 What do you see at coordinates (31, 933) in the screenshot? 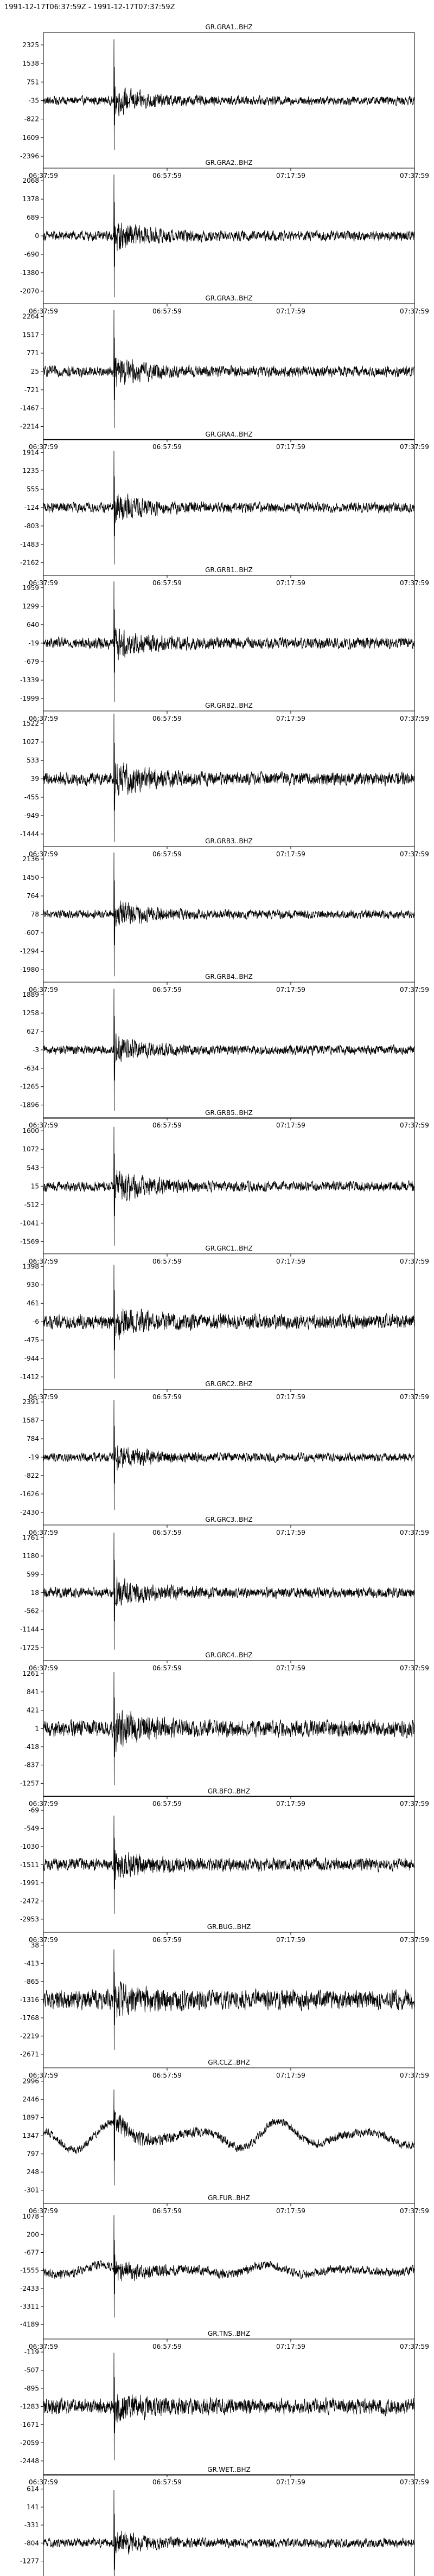
I see `y-tick-label: -607` at bounding box center [31, 933].